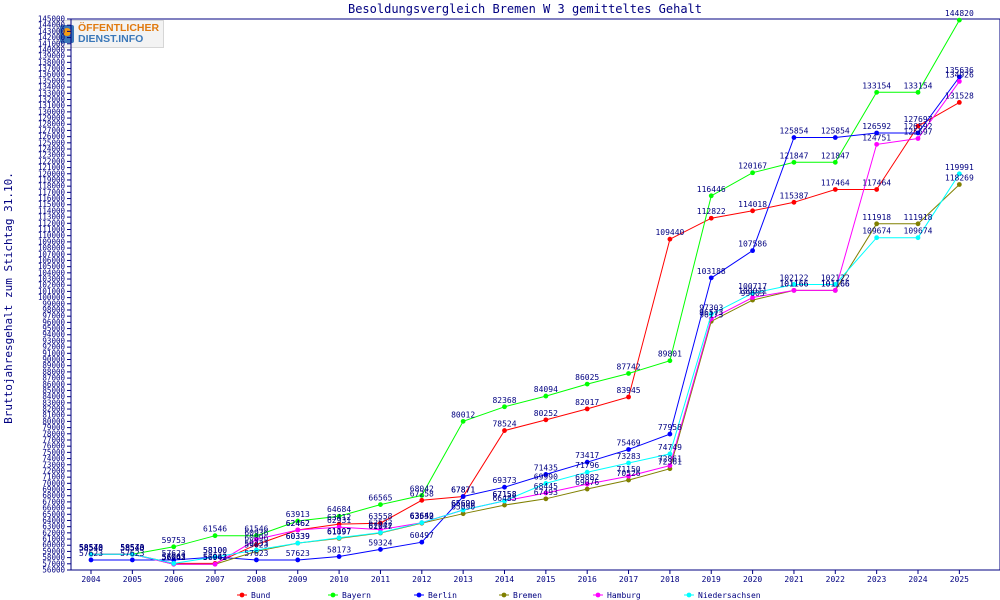 The width and height of the screenshot is (1000, 600). Describe the element at coordinates (670, 427) in the screenshot. I see `data-label-berlin: 77958` at that location.